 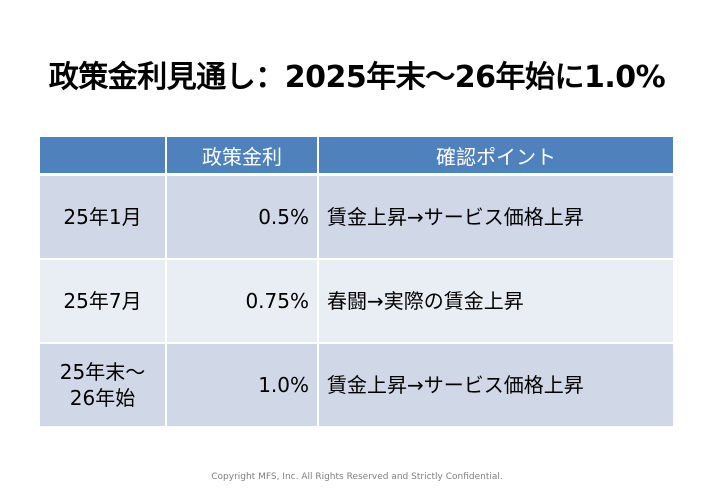 What do you see at coordinates (103, 156) in the screenshot?
I see `header-period` at bounding box center [103, 156].